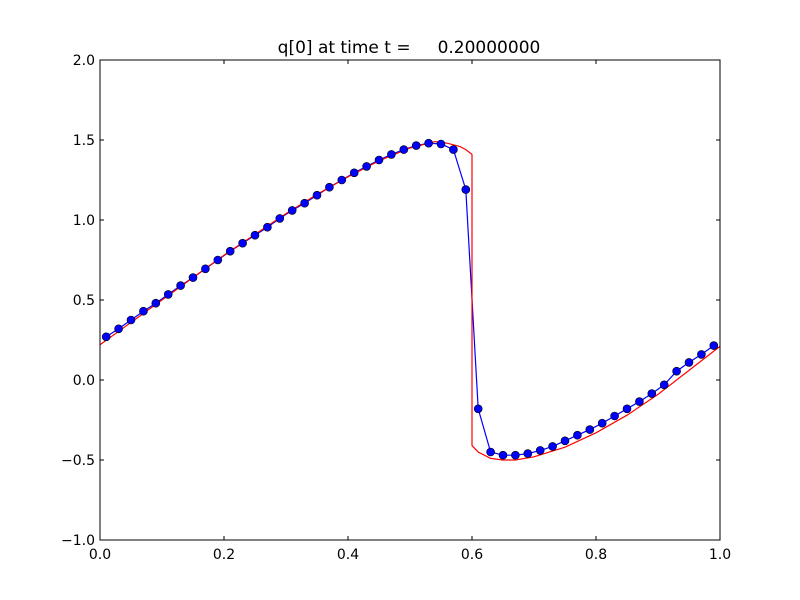 The width and height of the screenshot is (800, 600). What do you see at coordinates (84, 381) in the screenshot?
I see `y-tick-label: 0.0` at bounding box center [84, 381].